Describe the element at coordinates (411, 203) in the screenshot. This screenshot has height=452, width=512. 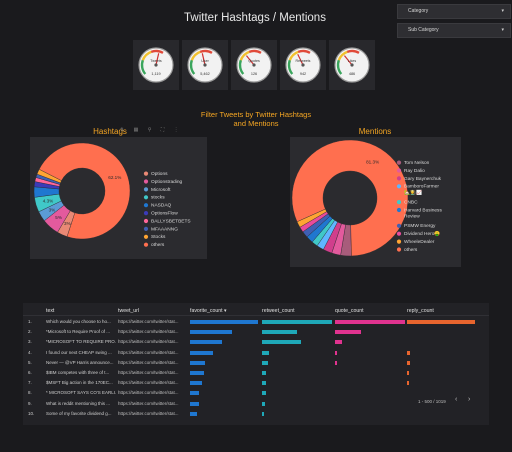
I see `legend-label: CNBC` at that location.